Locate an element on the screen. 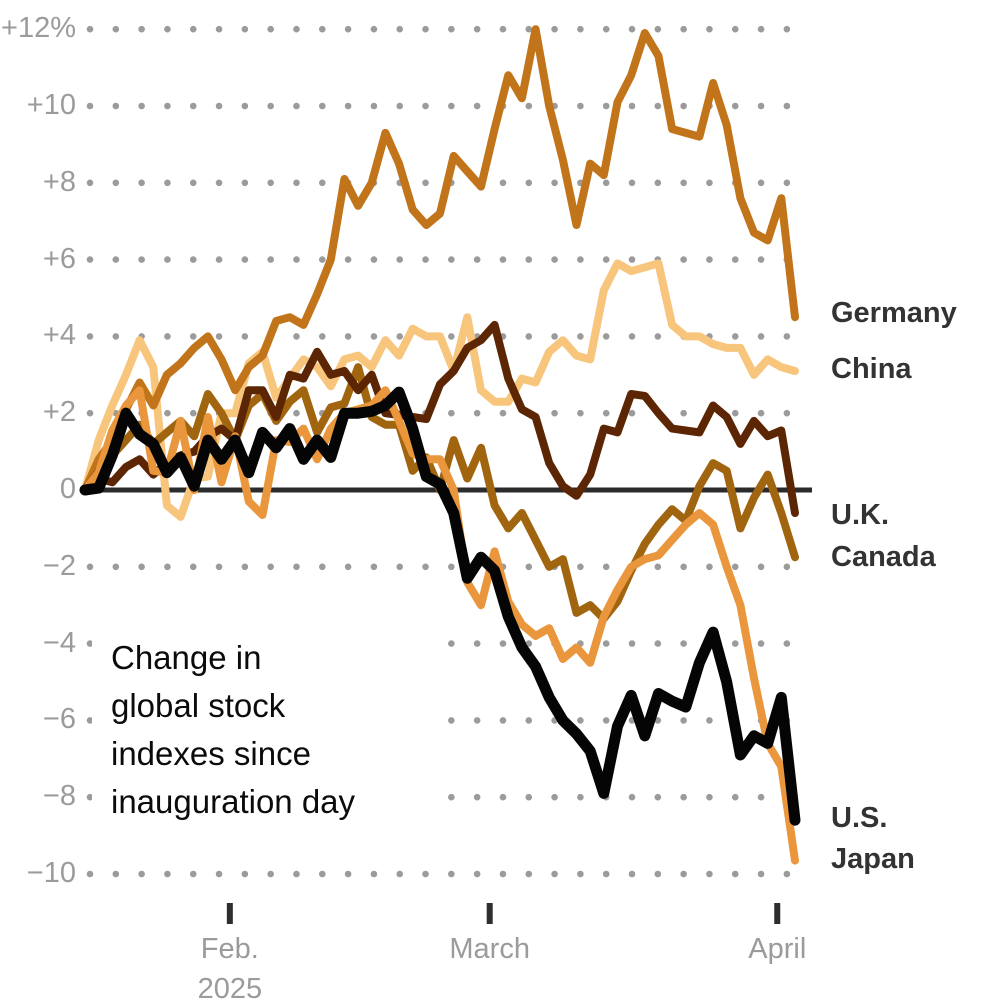 The image size is (1000, 1000). annotation-mask is located at coordinates (266, 721).